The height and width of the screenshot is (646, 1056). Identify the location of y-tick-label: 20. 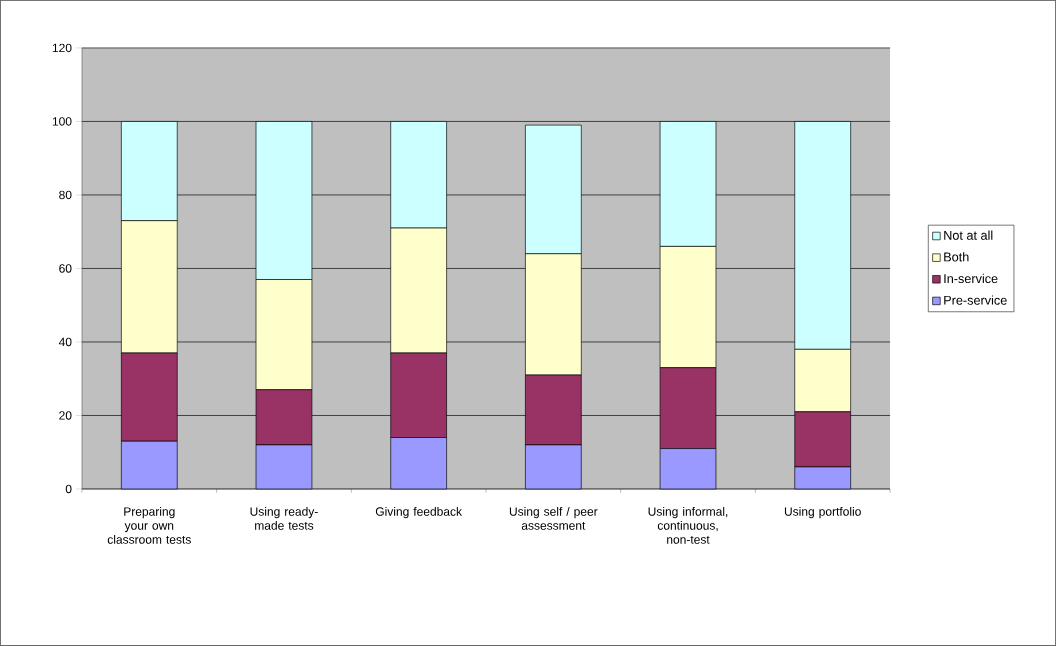
(65, 415).